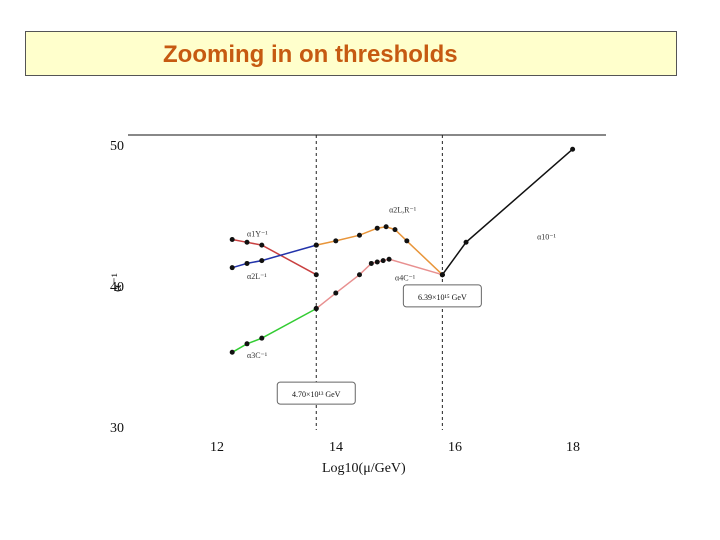 This screenshot has width=720, height=540. Describe the element at coordinates (405, 277) in the screenshot. I see `series-annotation-4: α4C⁻¹` at that location.